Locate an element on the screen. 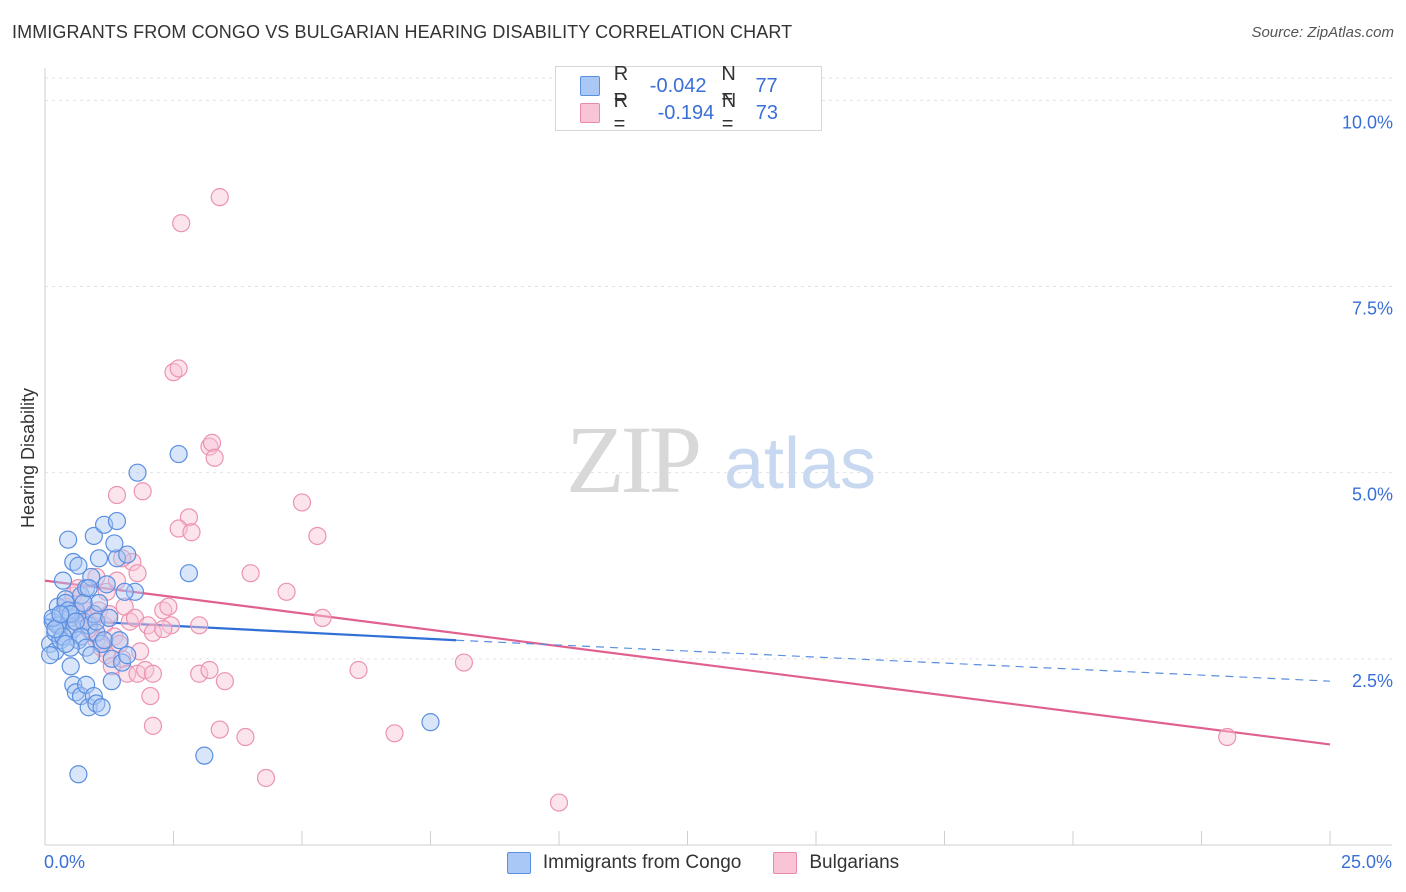  legend-row-congo: R = -0.042 N = 77 is located at coordinates (700, 85).